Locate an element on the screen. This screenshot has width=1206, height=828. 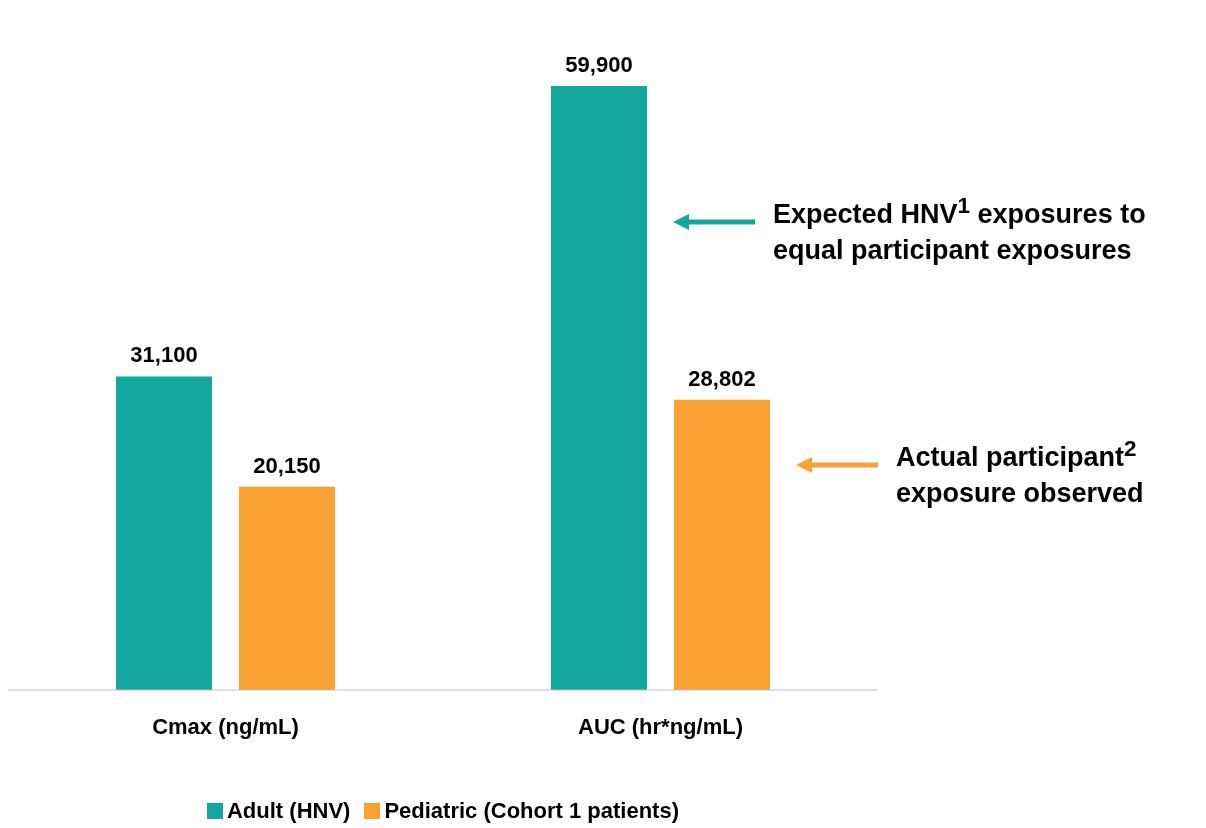
legend-label: Pediatric (Cohort 1 patients) is located at coordinates (531, 811).